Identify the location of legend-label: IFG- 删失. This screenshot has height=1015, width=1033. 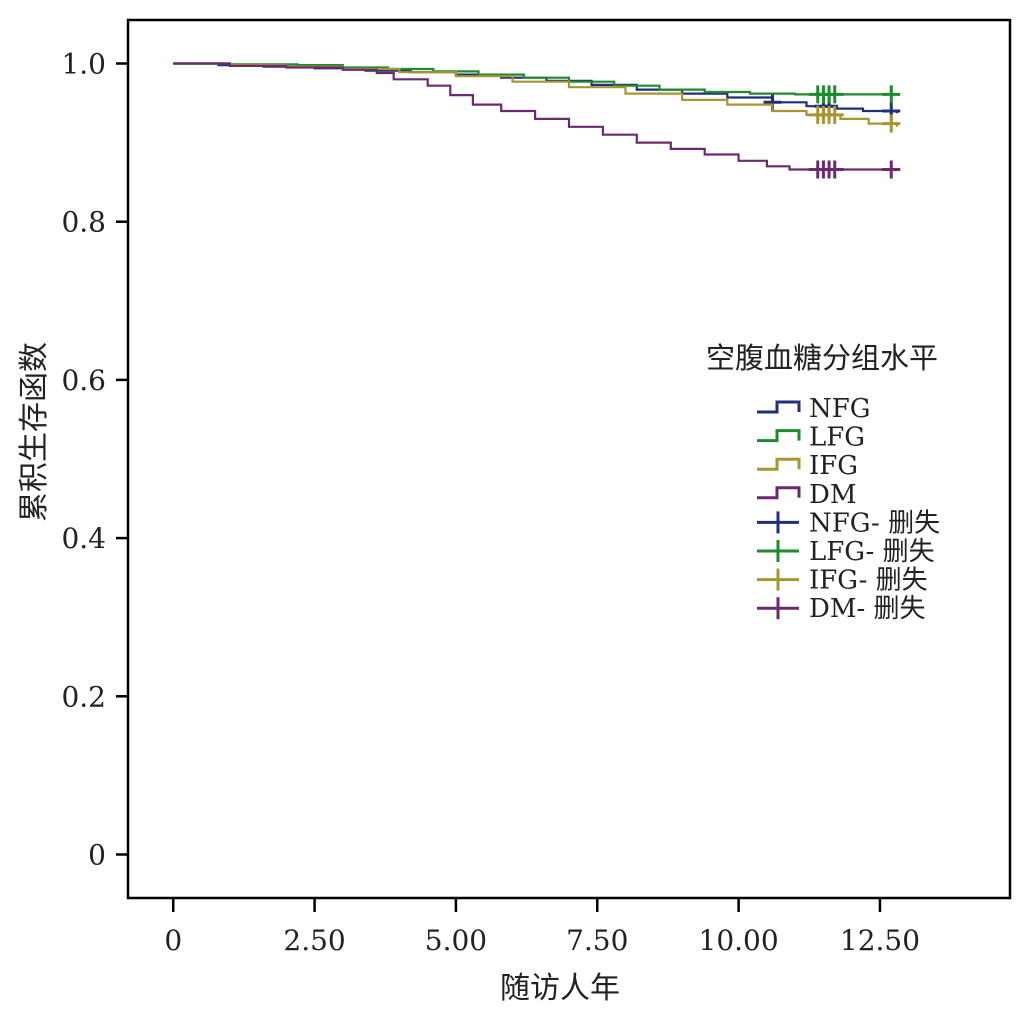
(868, 581).